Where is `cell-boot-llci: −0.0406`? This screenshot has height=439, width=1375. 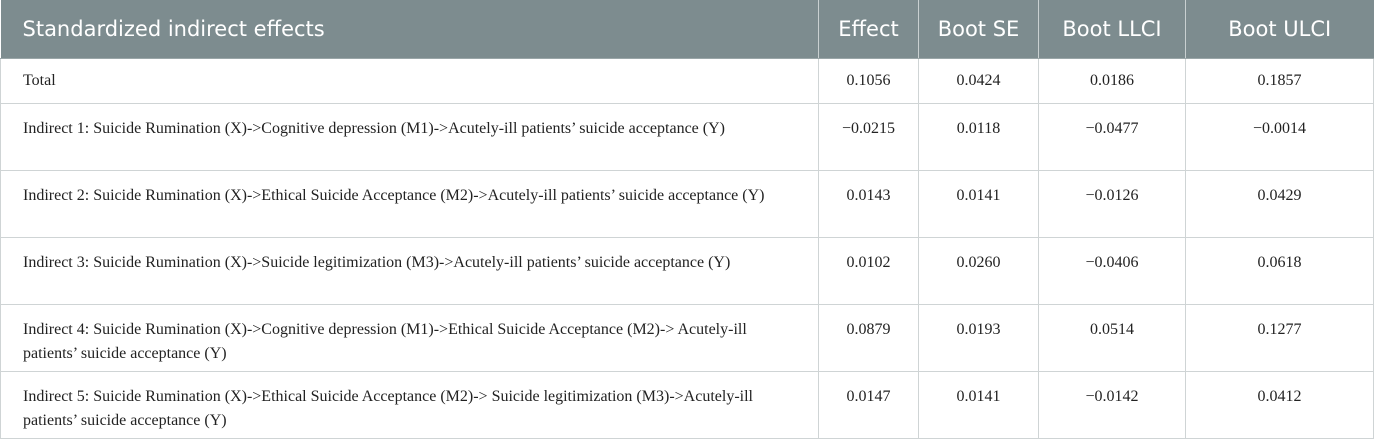
cell-boot-llci: −0.0406 is located at coordinates (1112, 271).